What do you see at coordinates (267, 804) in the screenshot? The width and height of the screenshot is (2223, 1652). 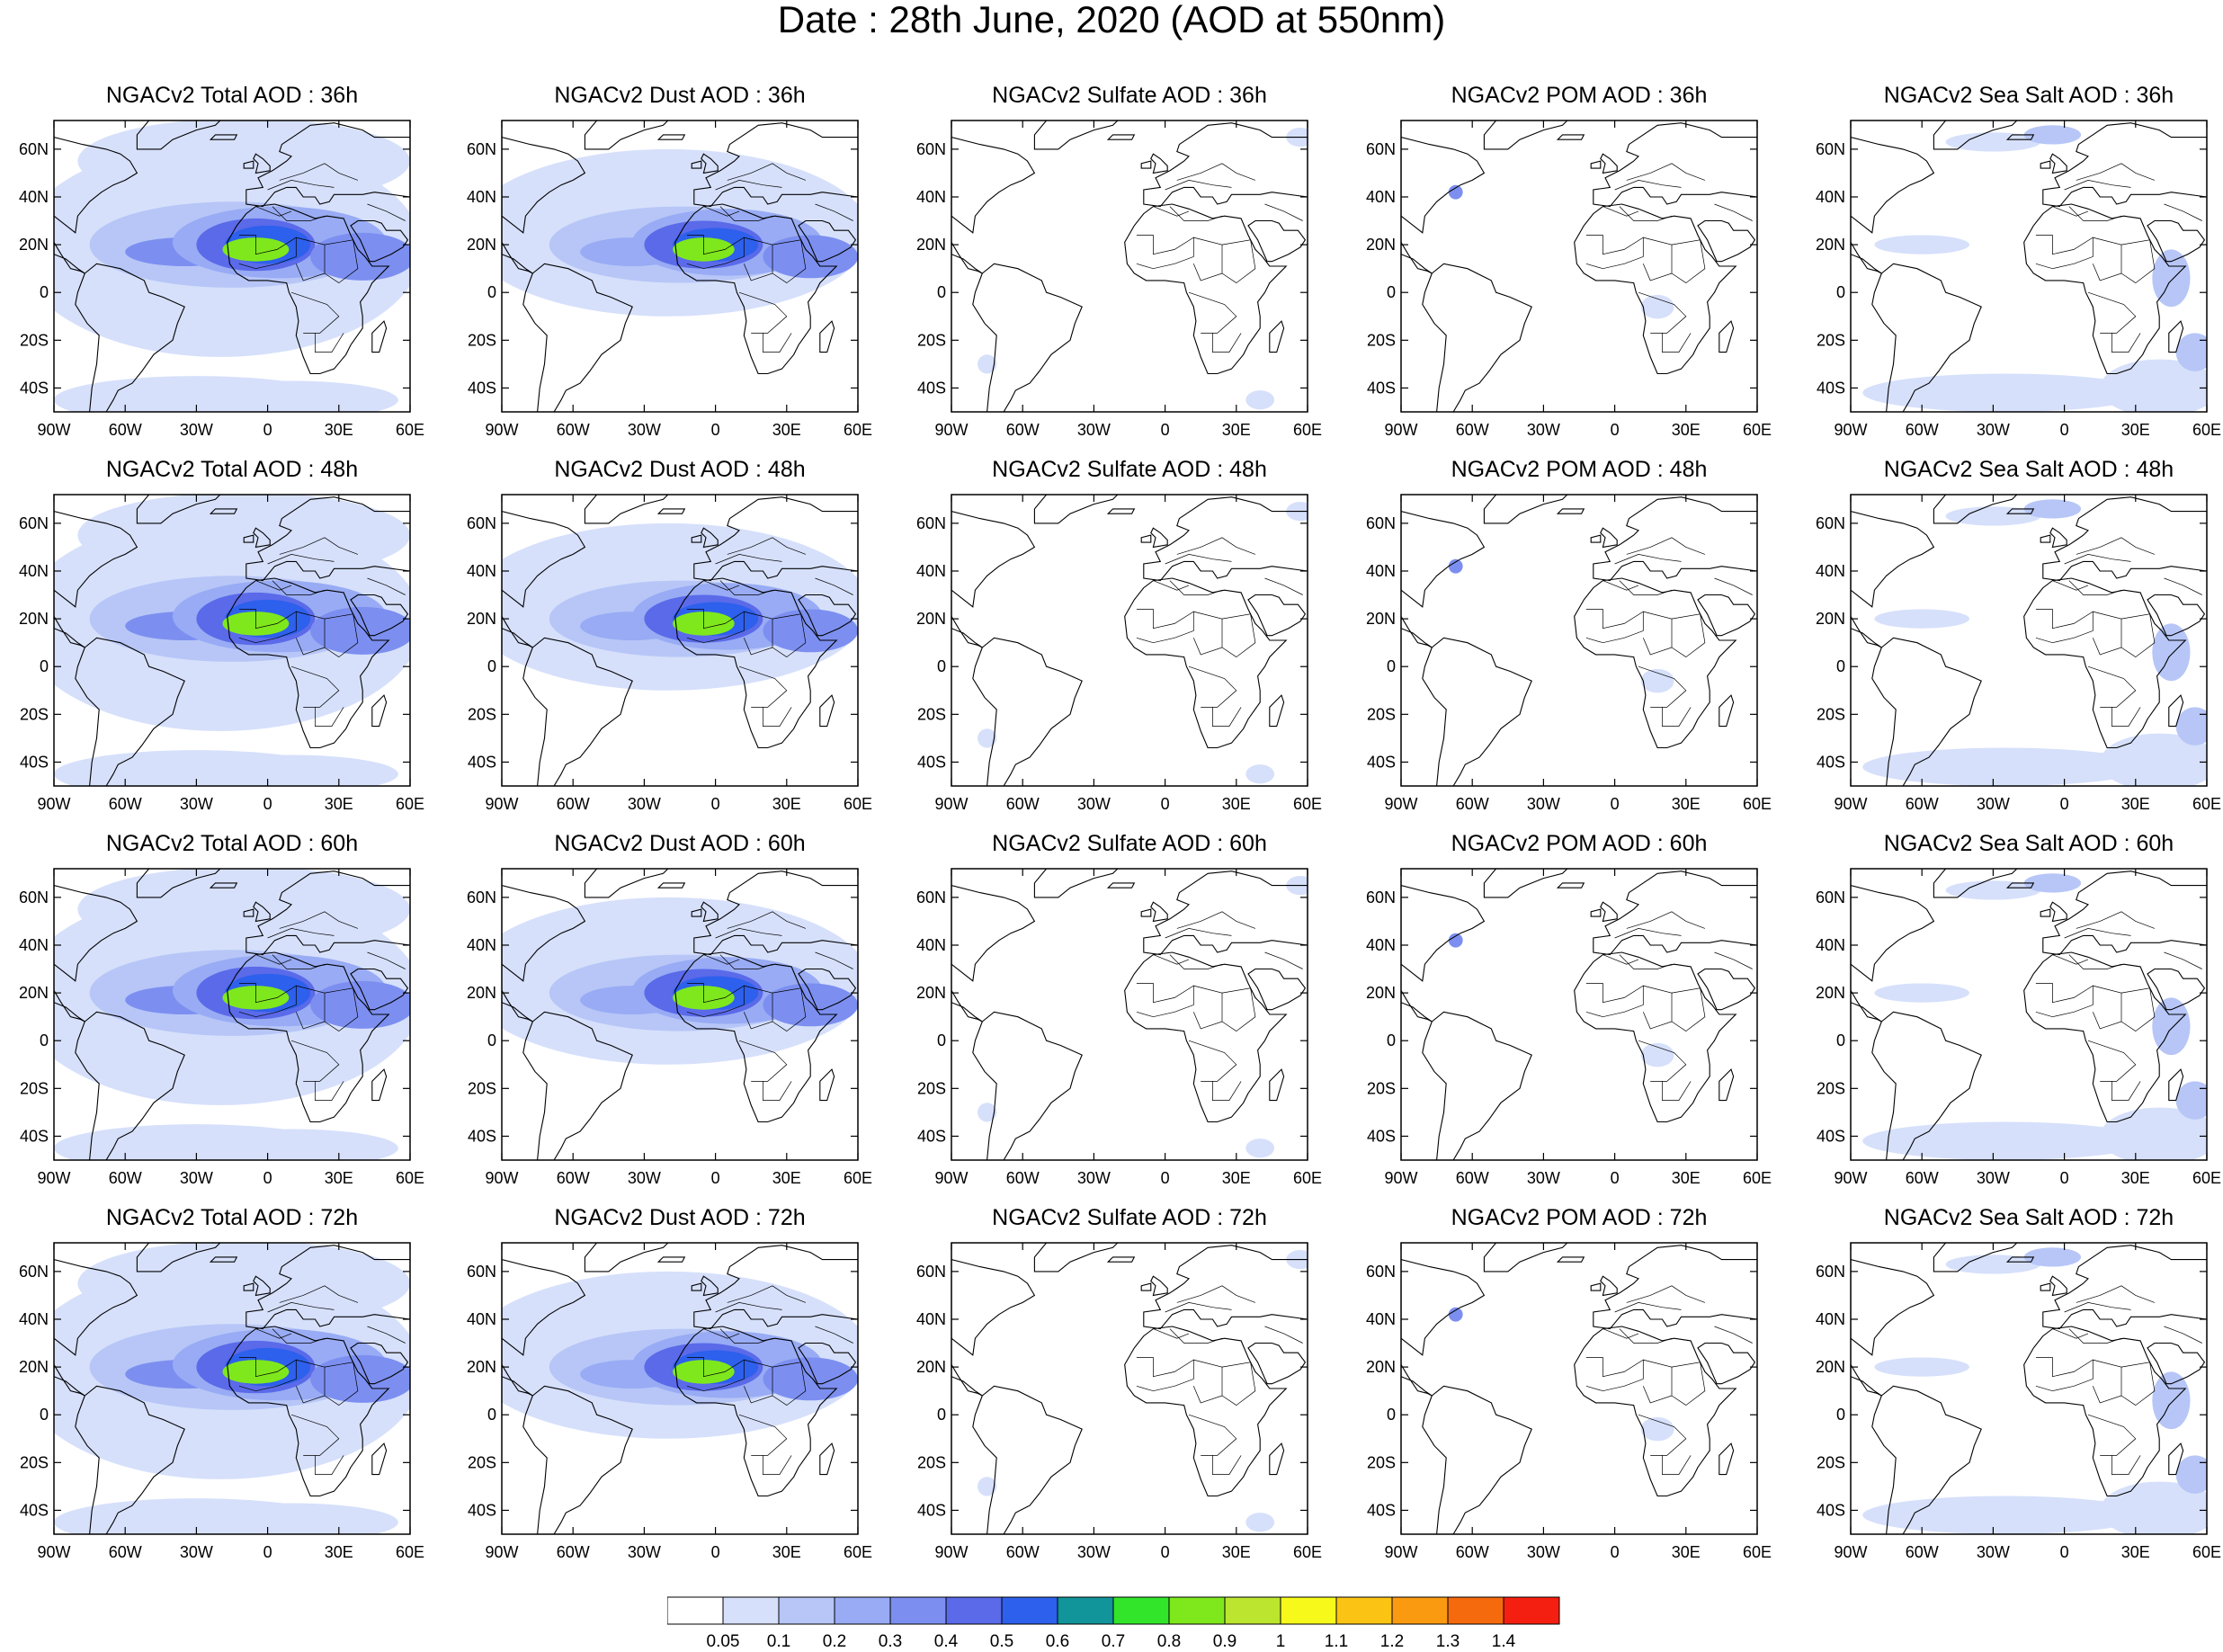 I see `lon-label: 0` at bounding box center [267, 804].